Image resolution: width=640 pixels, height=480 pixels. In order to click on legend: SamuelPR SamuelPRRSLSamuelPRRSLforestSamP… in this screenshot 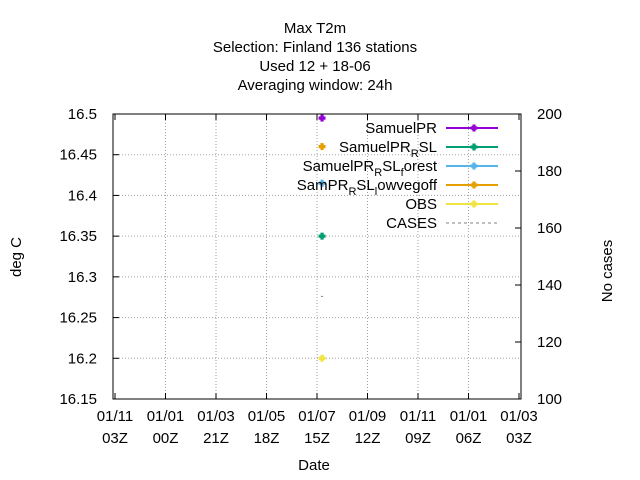, I will do `click(397, 176)`.